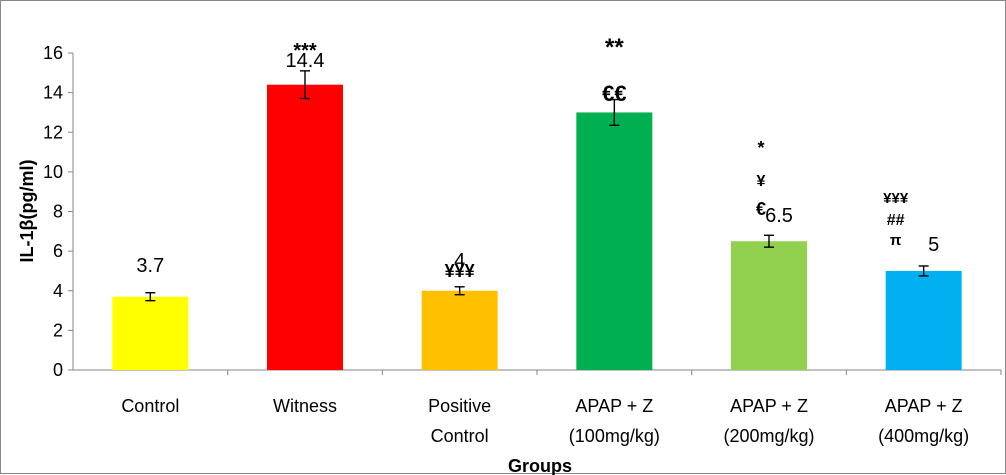 This screenshot has width=1006, height=475. What do you see at coordinates (614, 93) in the screenshot?
I see `significance-annotation: €€` at bounding box center [614, 93].